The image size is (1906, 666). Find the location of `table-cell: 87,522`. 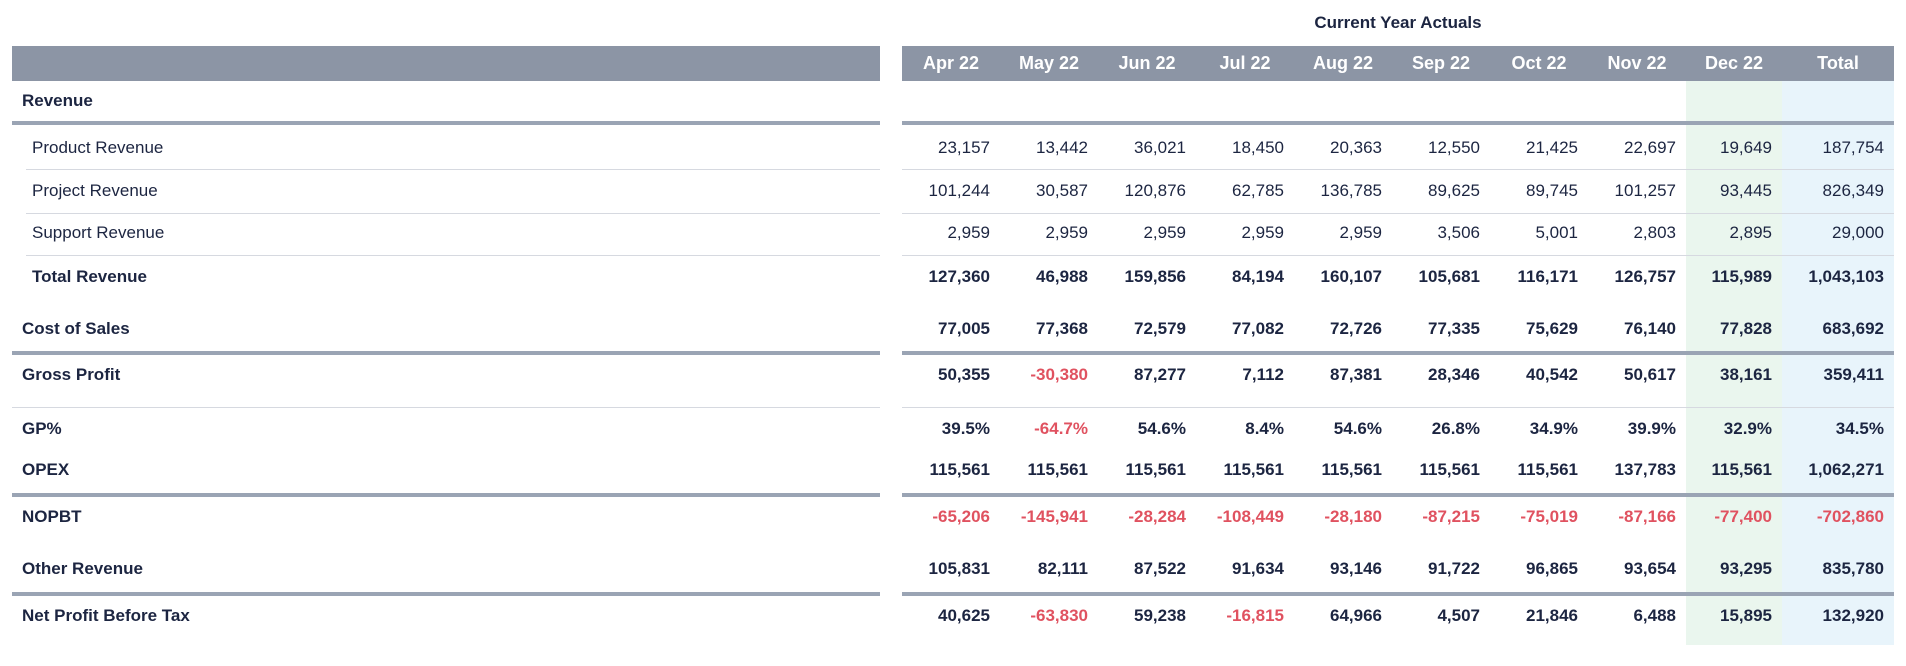

table-cell: 87,522 is located at coordinates (1160, 568).